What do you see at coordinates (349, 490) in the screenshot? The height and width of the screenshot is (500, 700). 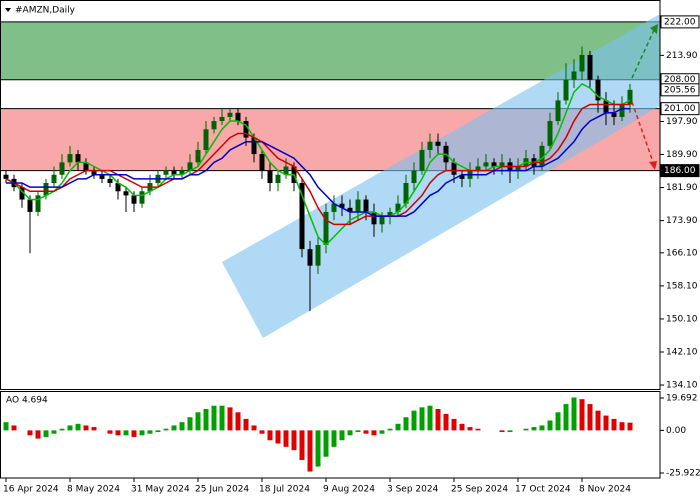 I see `x-tick-label: 9 Aug 2024` at bounding box center [349, 490].